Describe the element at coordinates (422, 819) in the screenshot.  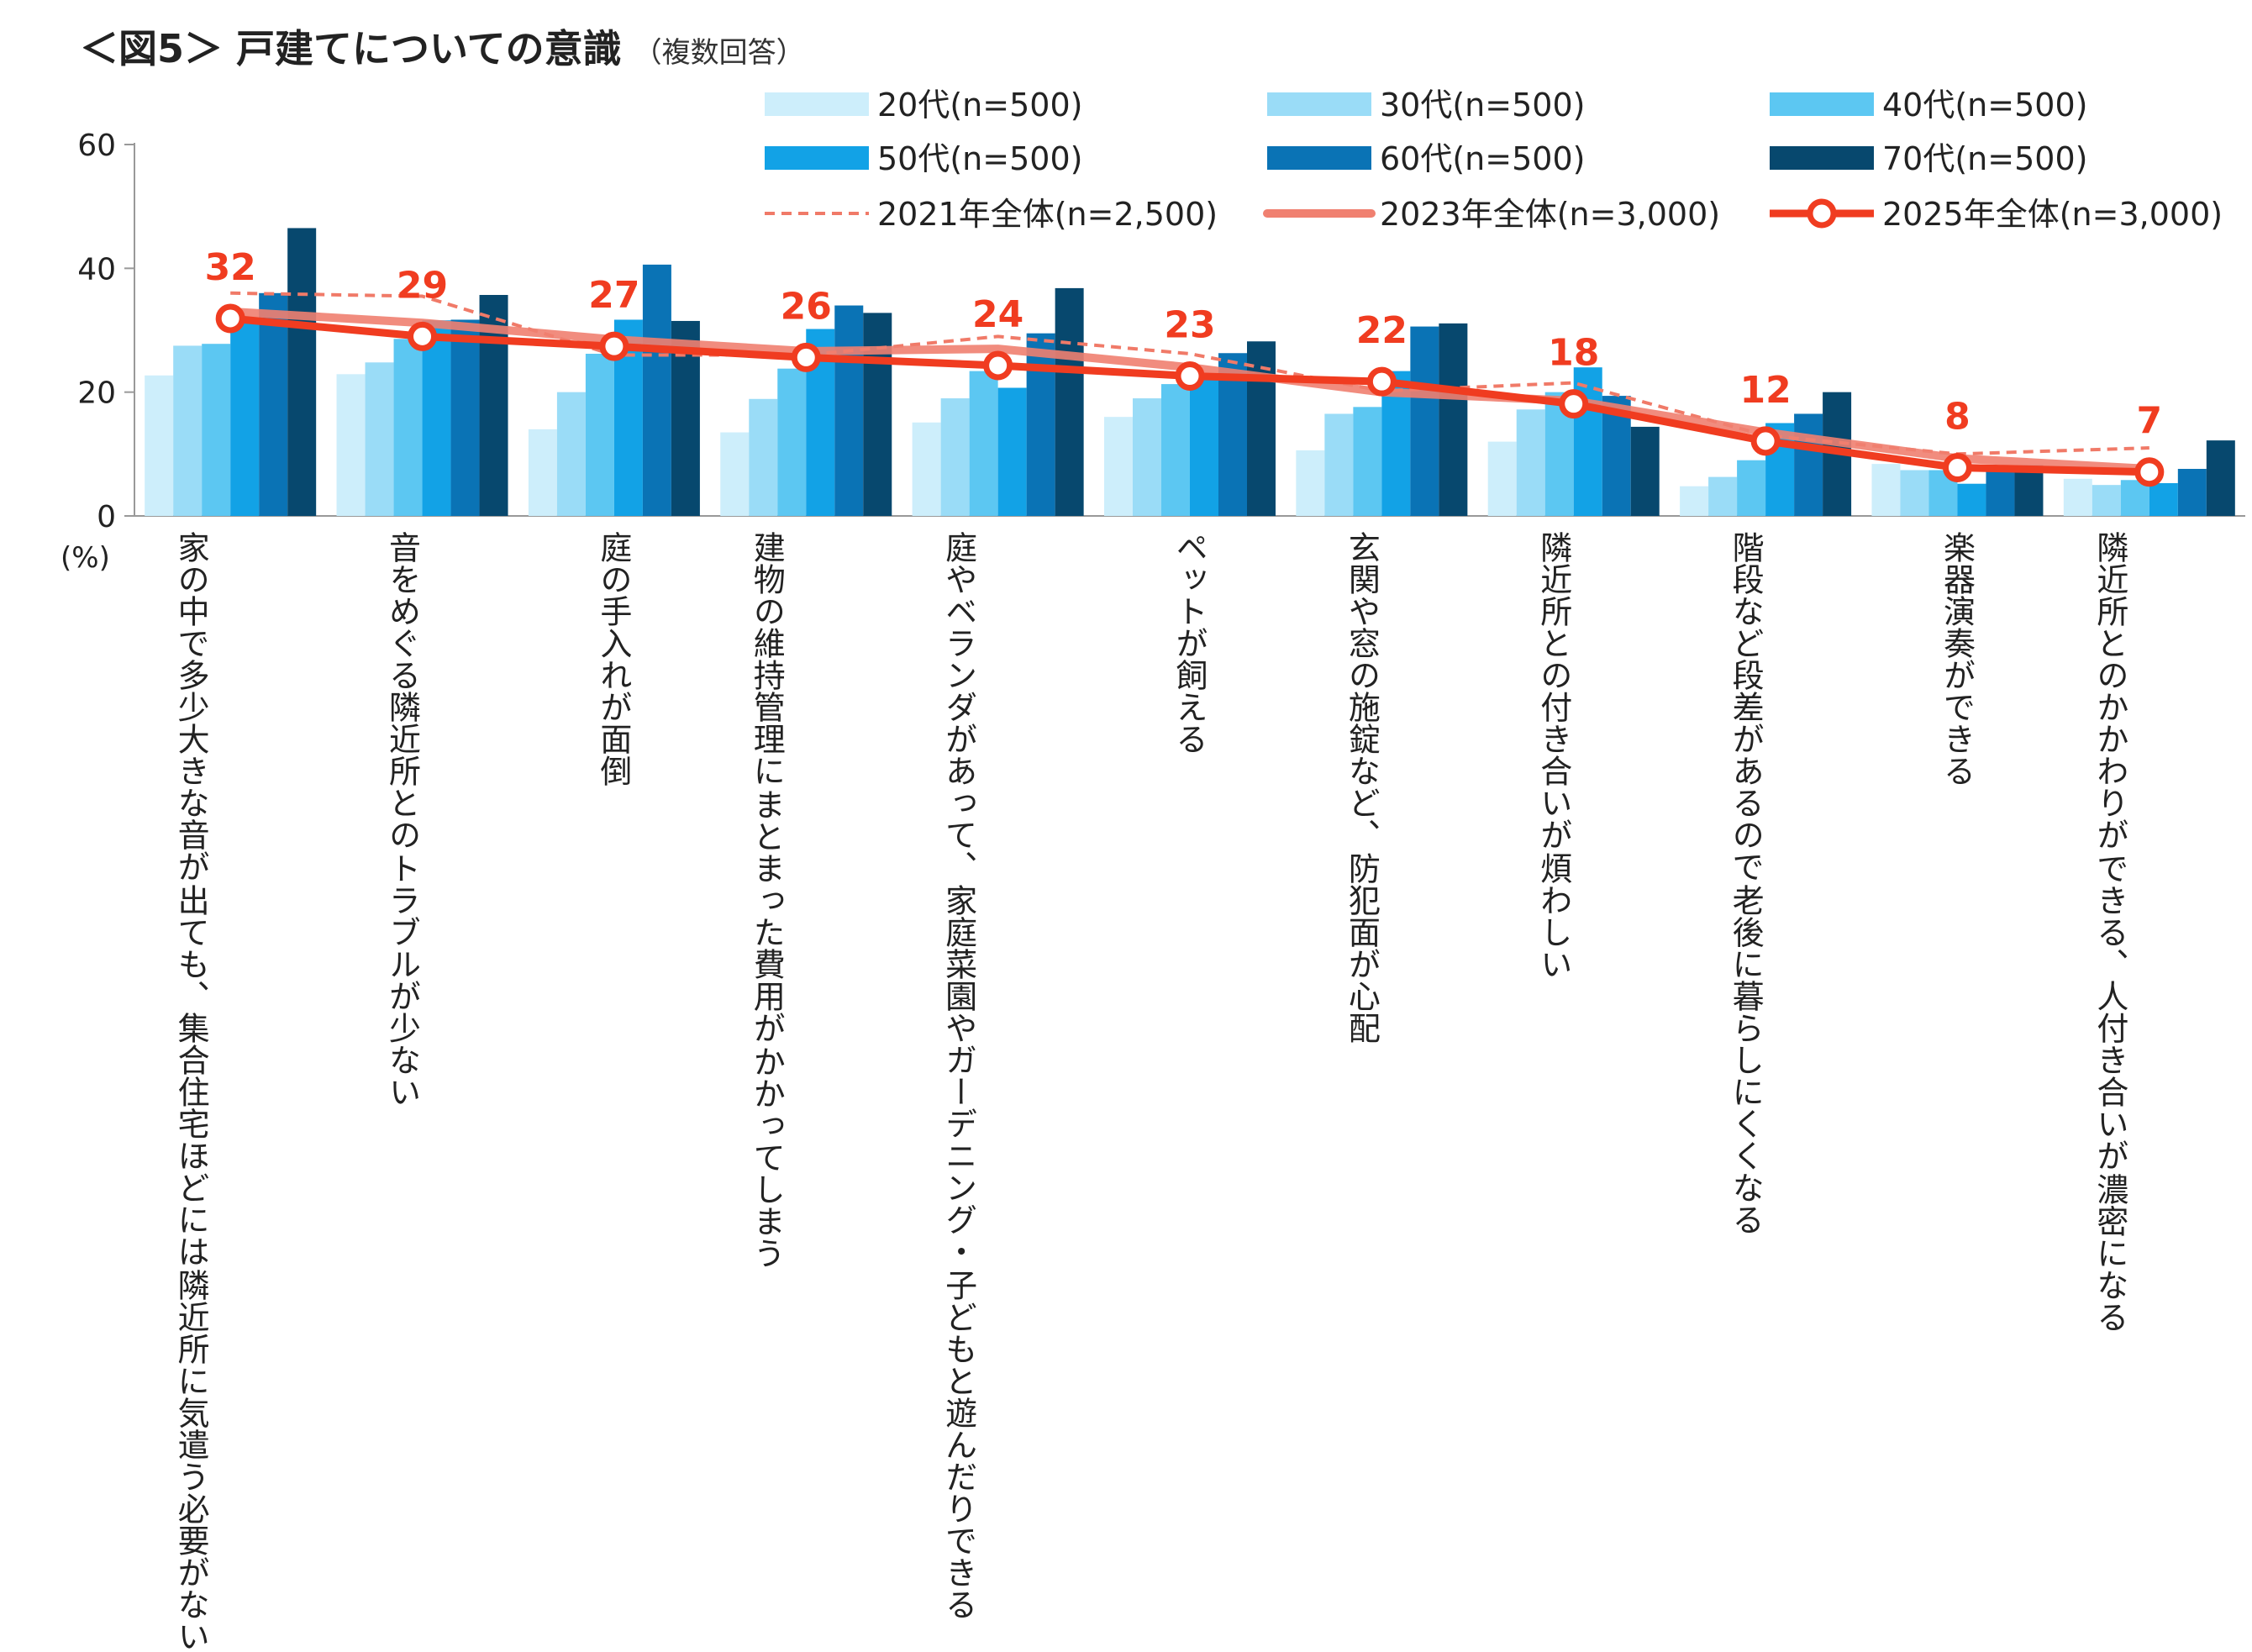
I see `x-tick-label: 音をめぐる隣近所との トラブルが少ない` at that location.